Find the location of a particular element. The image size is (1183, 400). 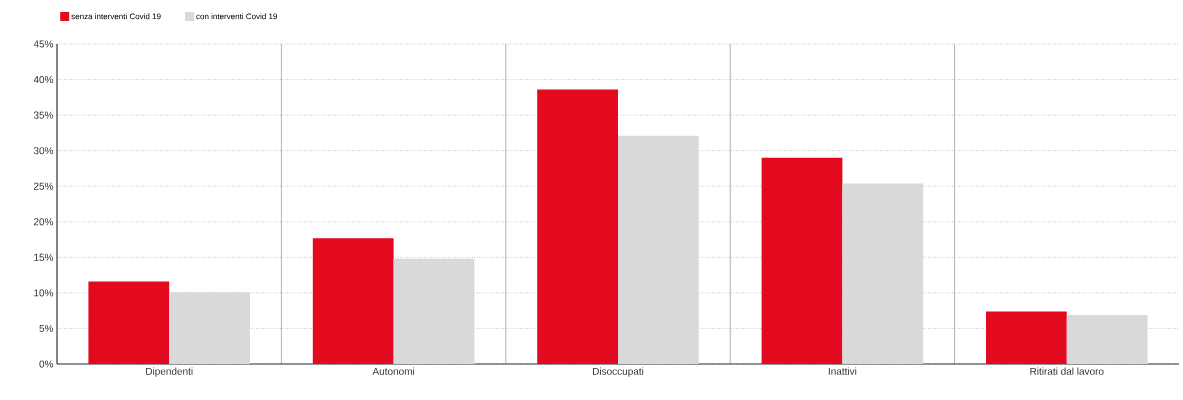

x-tick-label: Ritirati dal lavoro is located at coordinates (1067, 371).